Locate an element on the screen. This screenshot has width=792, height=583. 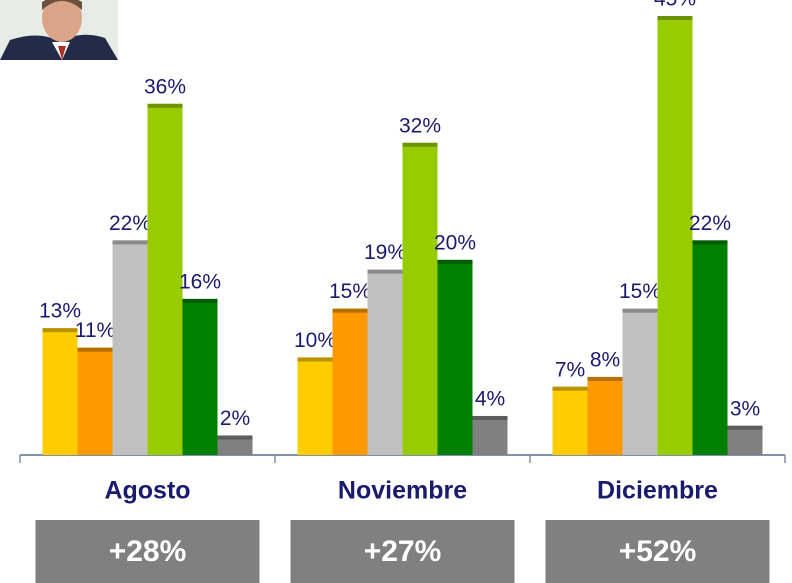
value-label: 16% is located at coordinates (200, 281).